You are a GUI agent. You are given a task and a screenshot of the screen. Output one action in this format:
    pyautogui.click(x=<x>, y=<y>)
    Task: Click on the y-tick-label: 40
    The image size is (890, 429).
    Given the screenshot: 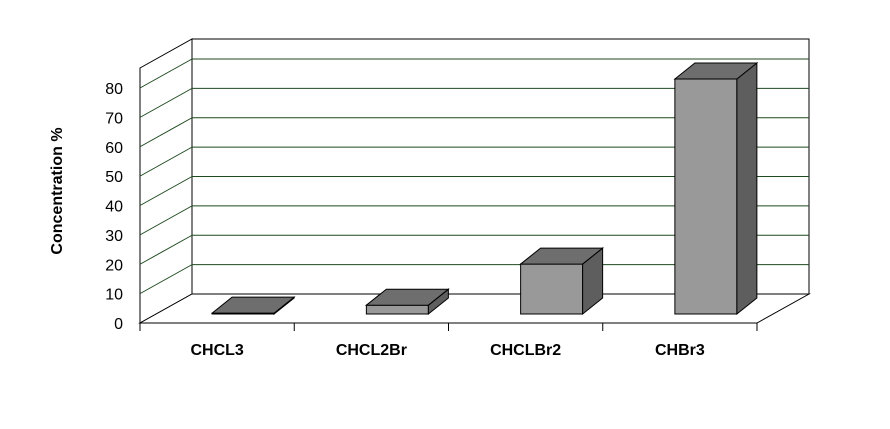 What is the action you would take?
    pyautogui.click(x=114, y=207)
    